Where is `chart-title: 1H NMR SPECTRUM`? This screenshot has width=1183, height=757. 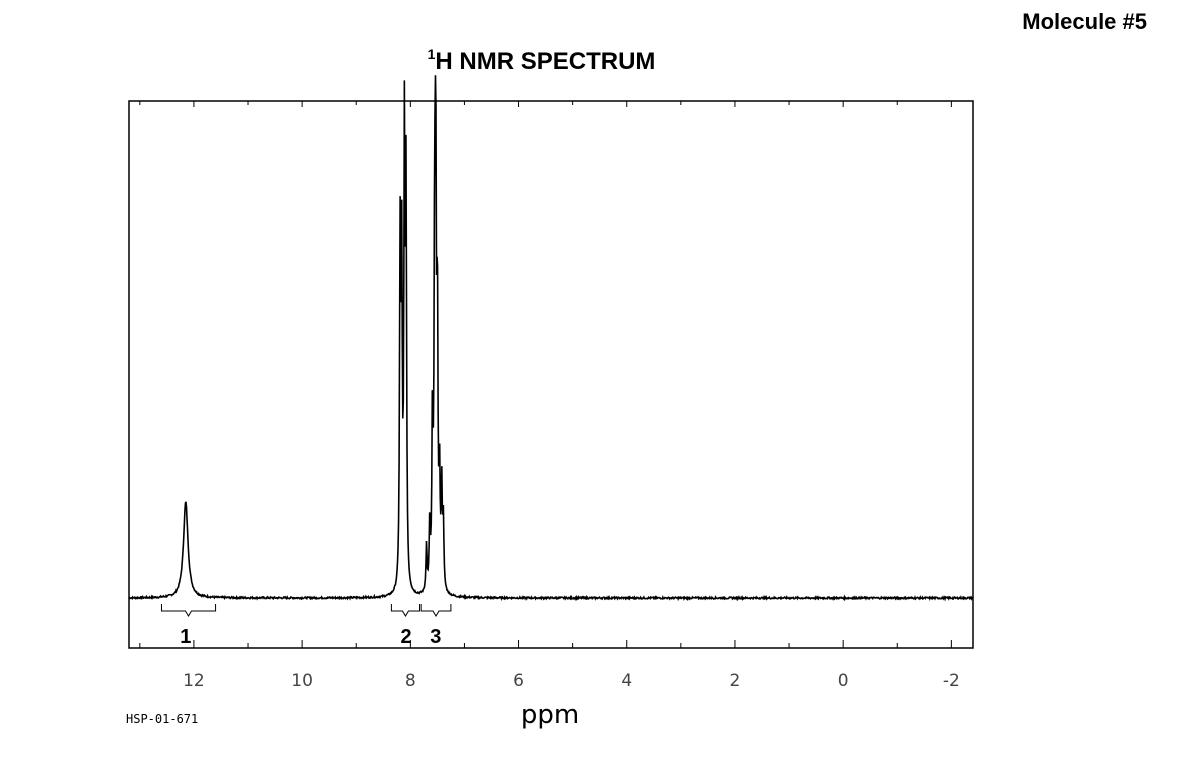 chart-title: 1H NMR SPECTRUM is located at coordinates (541, 61).